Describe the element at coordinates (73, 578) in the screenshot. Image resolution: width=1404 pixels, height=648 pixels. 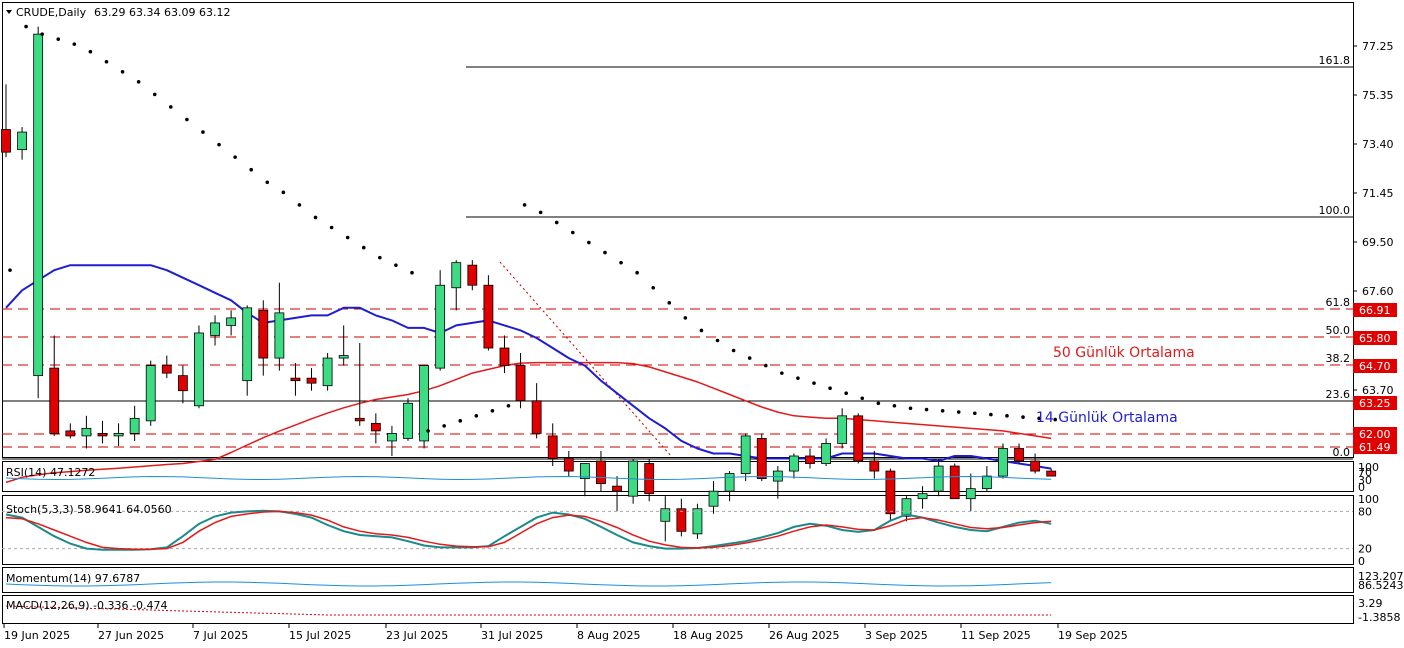
I see `momentum-header: Momentum(14) 97.6787` at that location.